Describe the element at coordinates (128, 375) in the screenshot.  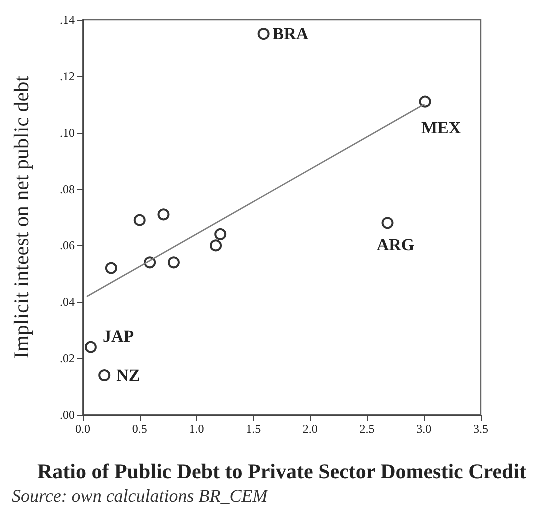
I see `annotation: NZ` at that location.